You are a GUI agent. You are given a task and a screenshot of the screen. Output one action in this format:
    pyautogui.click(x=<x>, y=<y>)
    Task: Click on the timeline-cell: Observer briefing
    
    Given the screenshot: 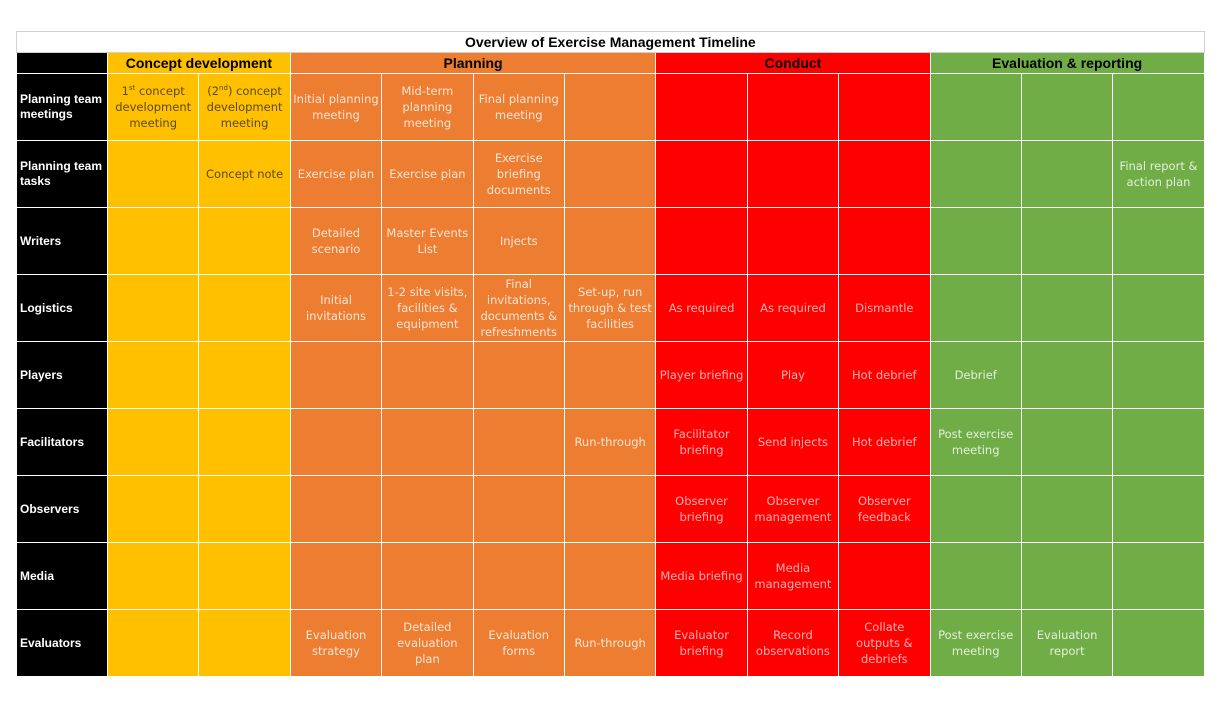 What is the action you would take?
    pyautogui.click(x=701, y=509)
    